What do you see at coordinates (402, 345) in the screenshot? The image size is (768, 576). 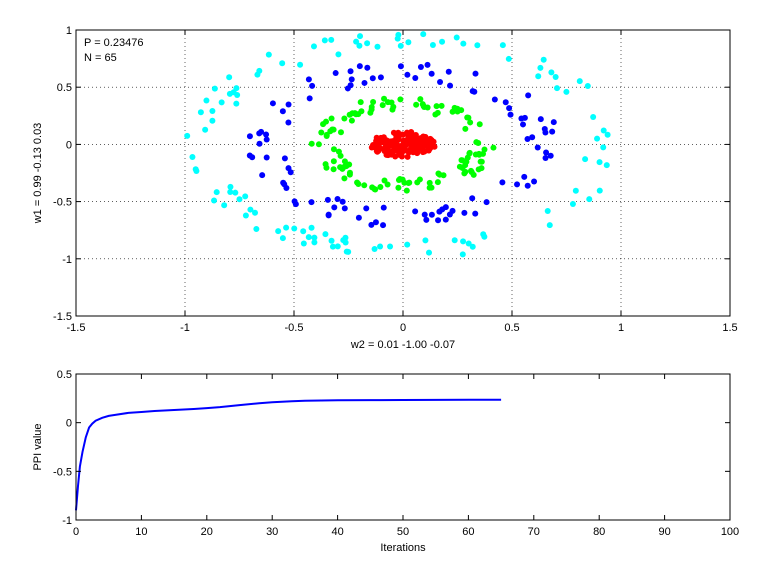 I see `x-axis-label: w2 = 0.01 -1.00 -0.07` at bounding box center [402, 345].